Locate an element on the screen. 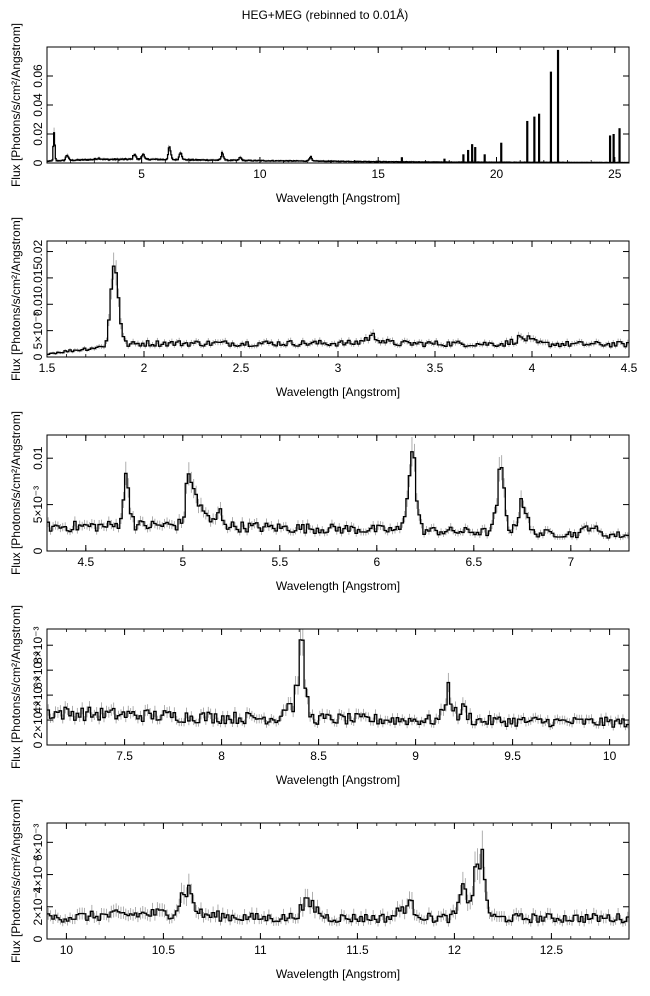  x-tick-label: 7.5 is located at coordinates (124, 756).